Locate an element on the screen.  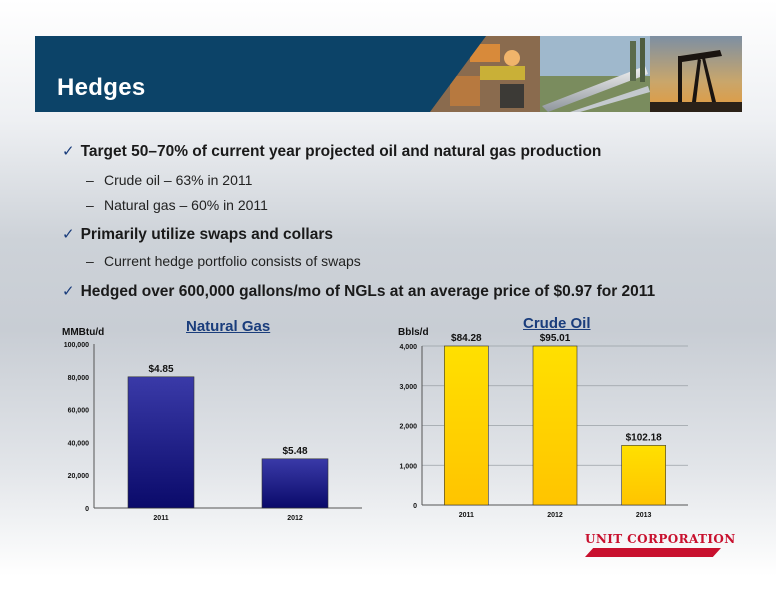
natural-gas-title: Natural Gas is located at coordinates (228, 326).